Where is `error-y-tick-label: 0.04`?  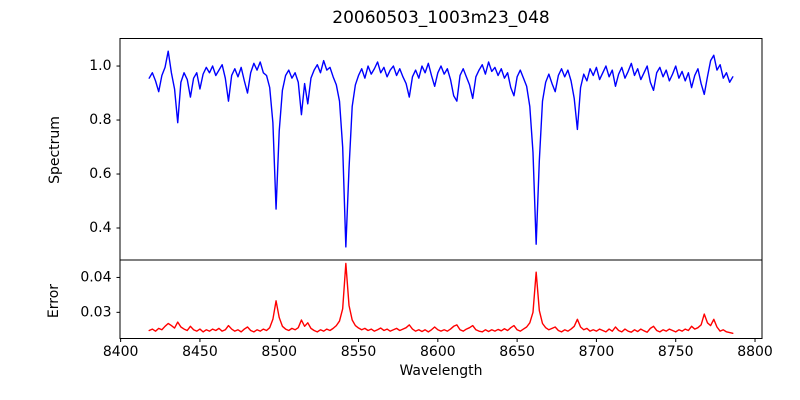 error-y-tick-label: 0.04 is located at coordinates (95, 277).